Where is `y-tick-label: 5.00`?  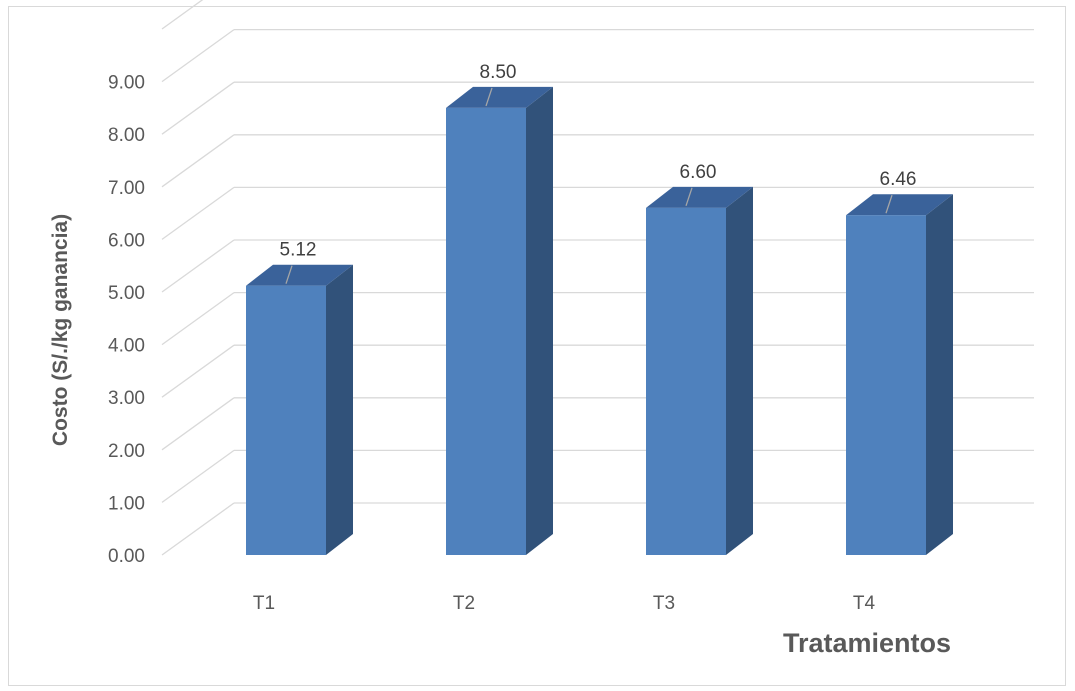
y-tick-label: 5.00 is located at coordinates (126, 293).